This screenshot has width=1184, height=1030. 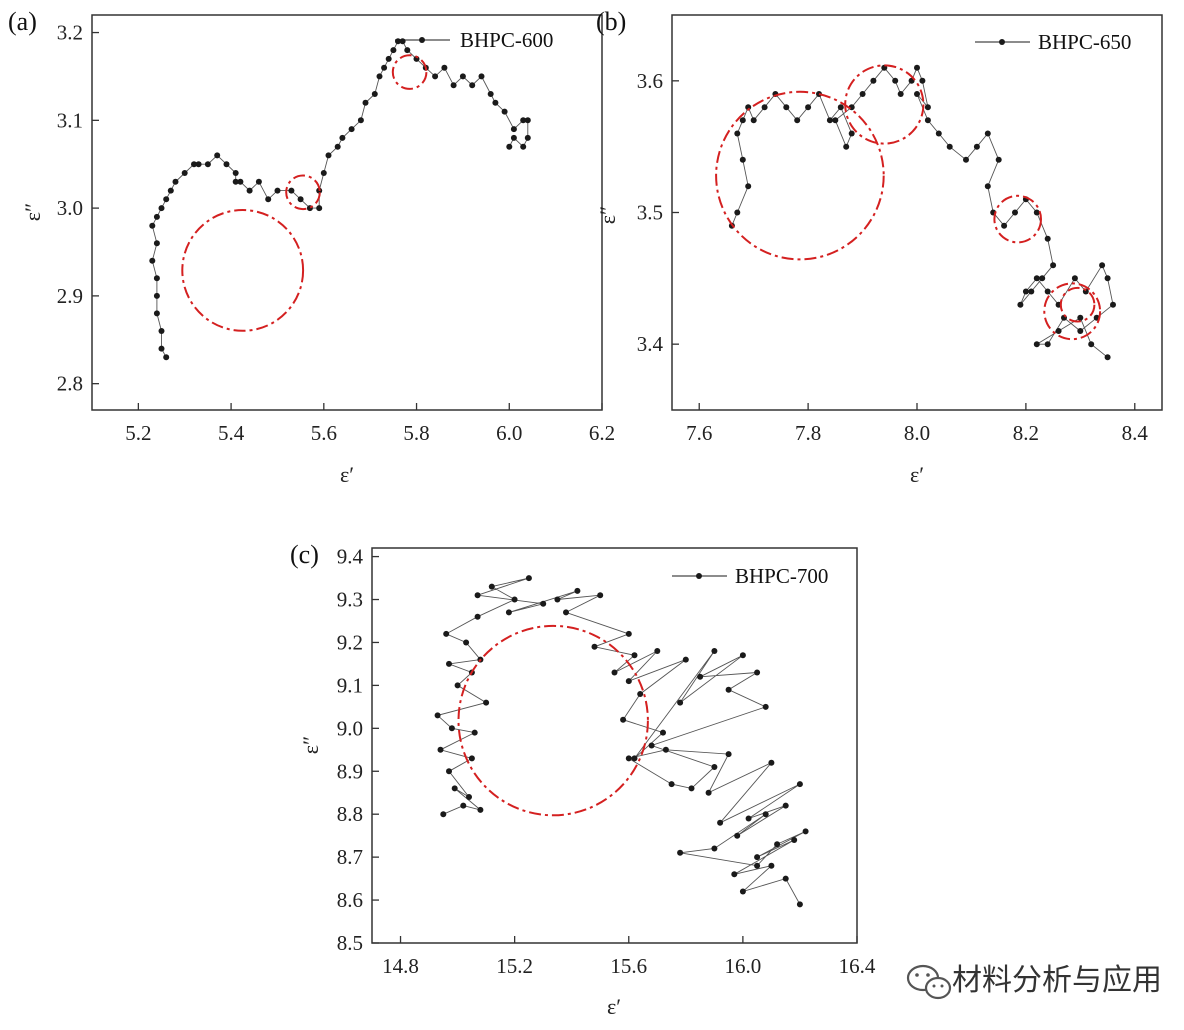 I want to click on x-tick-label: 8.0, so click(x=917, y=433).